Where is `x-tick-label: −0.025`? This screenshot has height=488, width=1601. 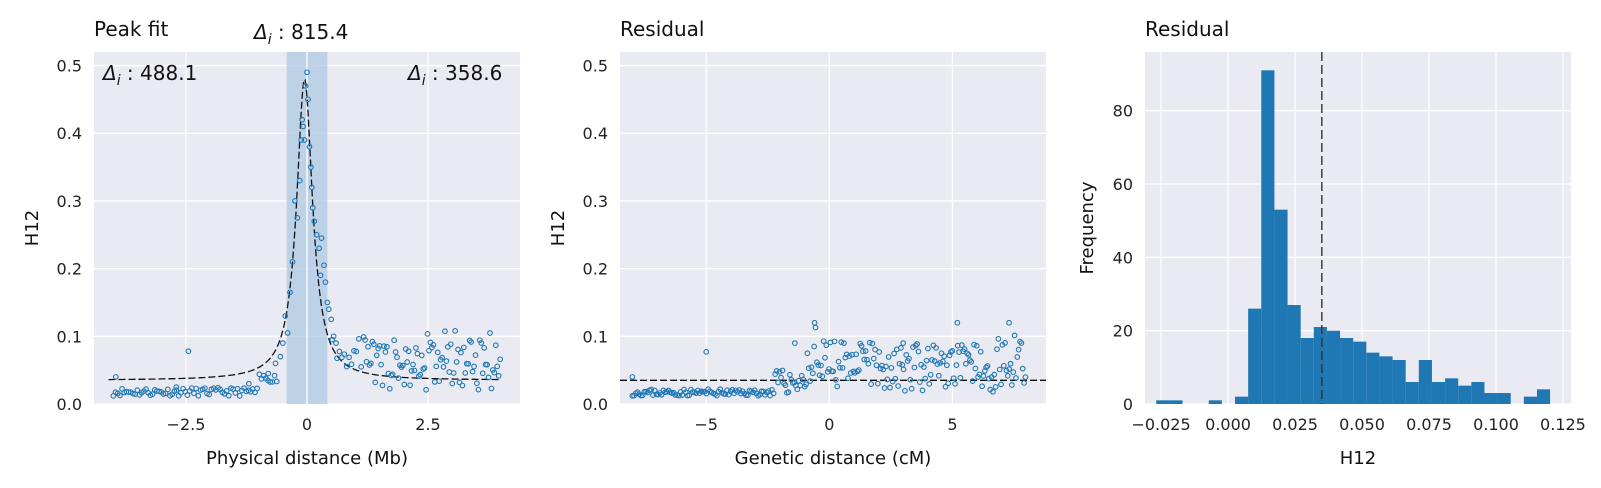 x-tick-label: −0.025 is located at coordinates (1160, 424).